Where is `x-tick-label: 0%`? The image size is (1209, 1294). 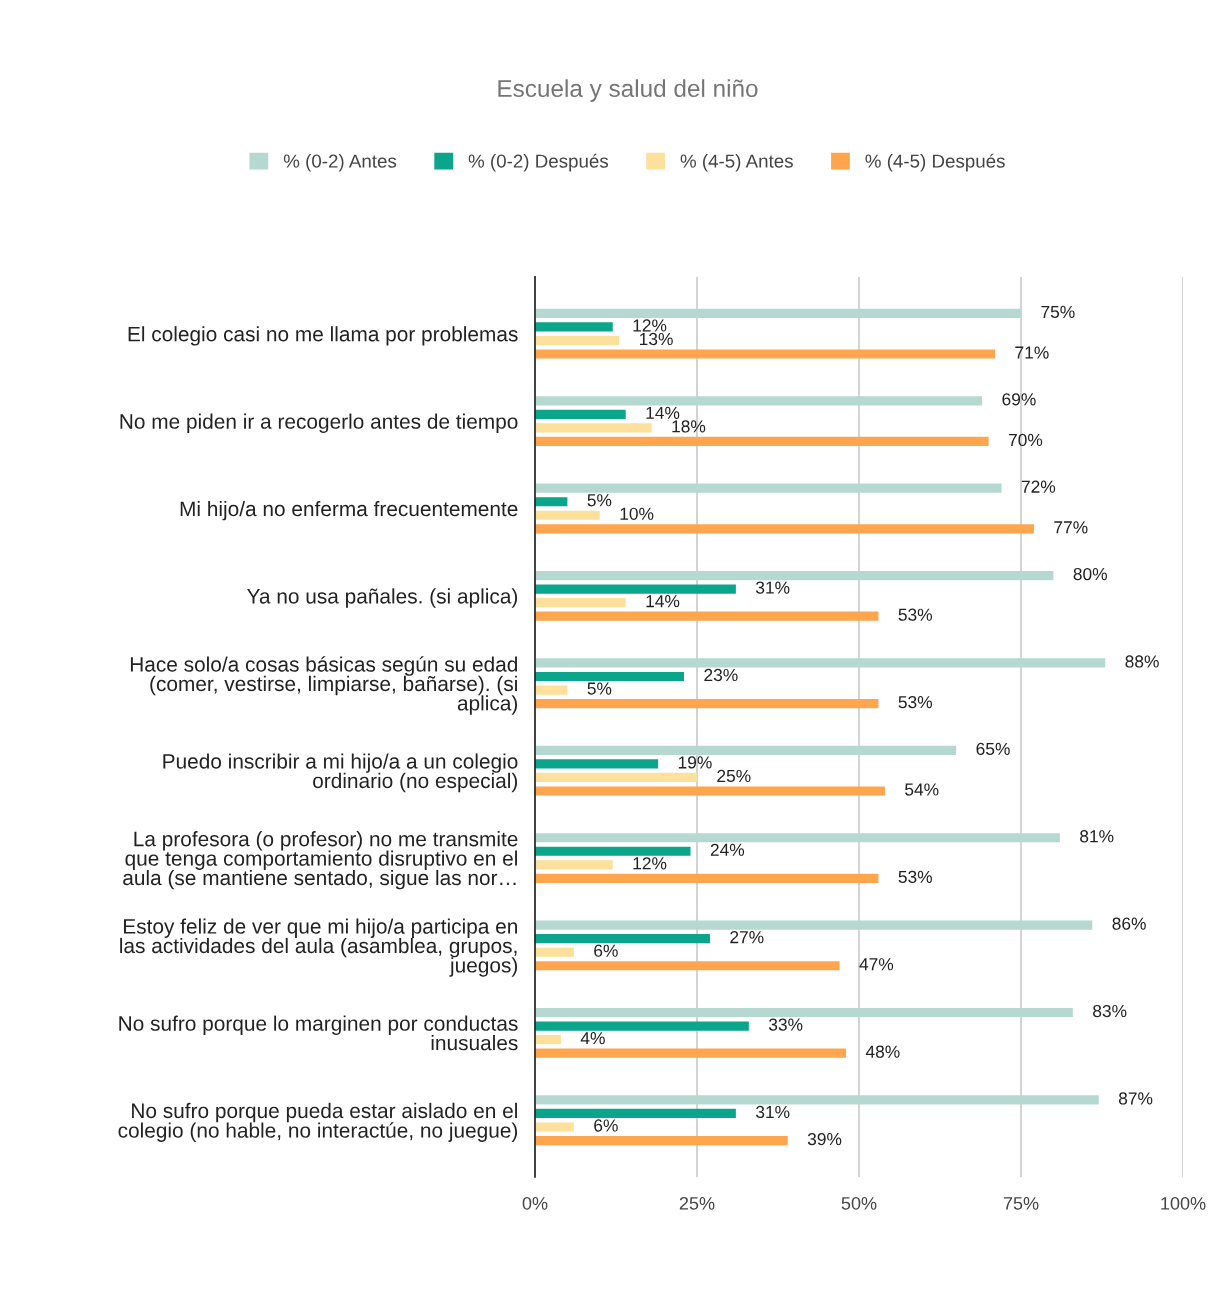
x-tick-label: 0% is located at coordinates (535, 1203).